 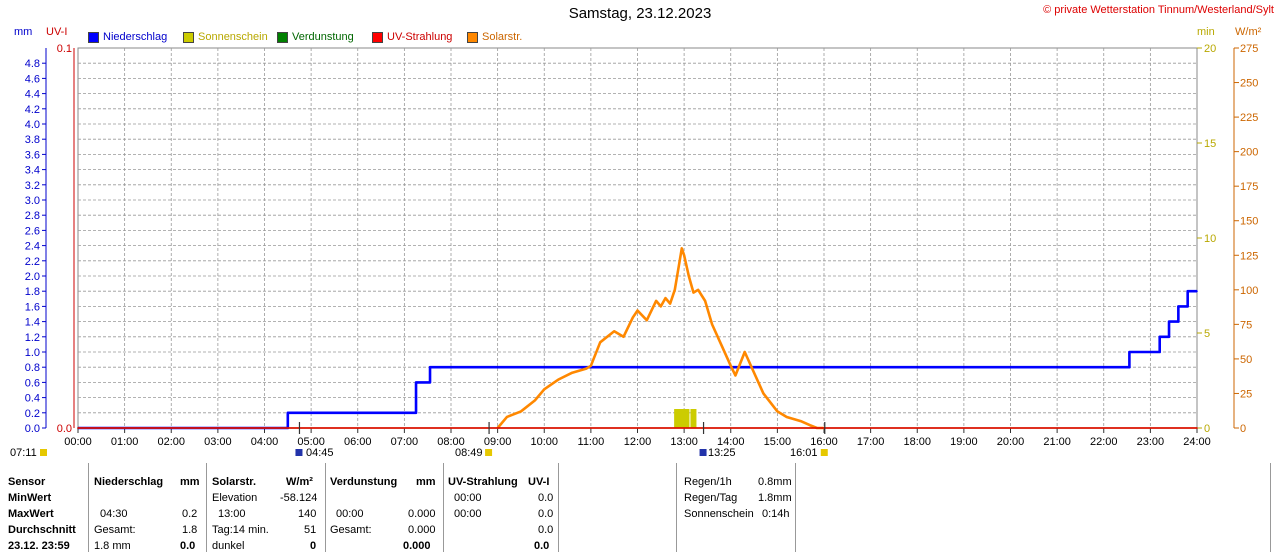 What do you see at coordinates (451, 442) in the screenshot?
I see `x-tick-label: 08:00` at bounding box center [451, 442].